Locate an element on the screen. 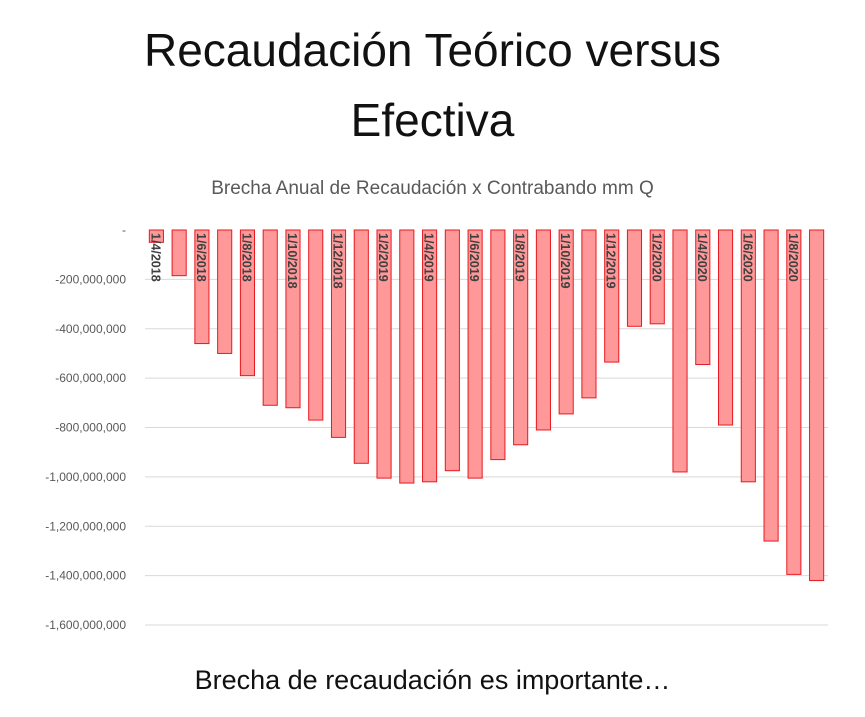  y-tick-label: -200,000,000 is located at coordinates (90, 279).